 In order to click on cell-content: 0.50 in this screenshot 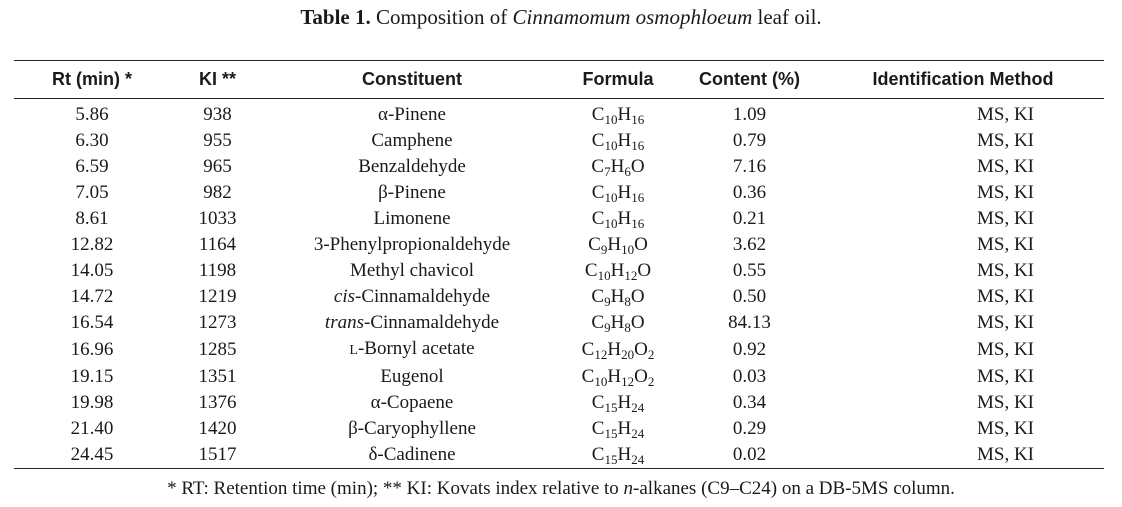, I will do `click(749, 296)`.